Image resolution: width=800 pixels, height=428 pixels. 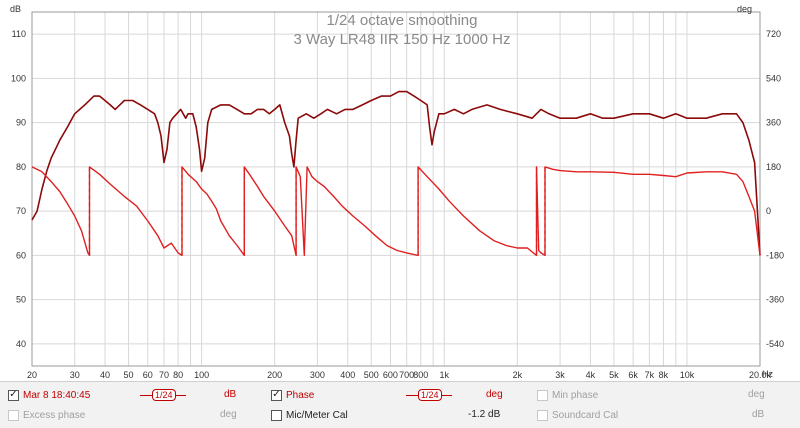 What do you see at coordinates (775, 300) in the screenshot?
I see `right-tick-label: -360` at bounding box center [775, 300].